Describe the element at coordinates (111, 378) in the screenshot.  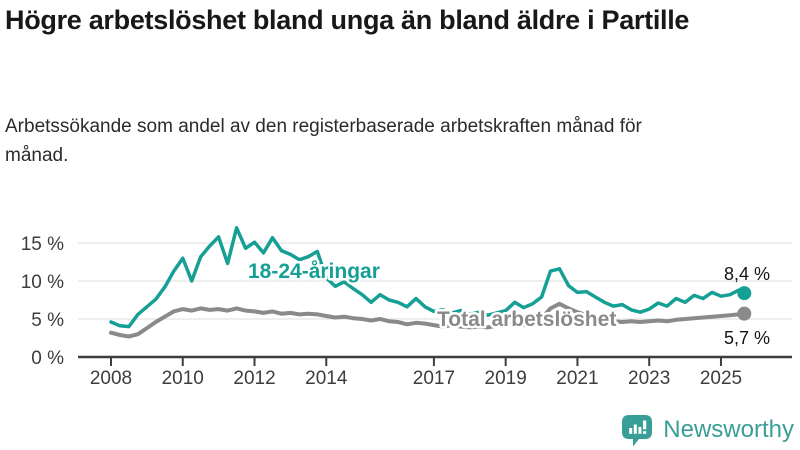
I see `x-tick-label-2008: 2008` at that location.